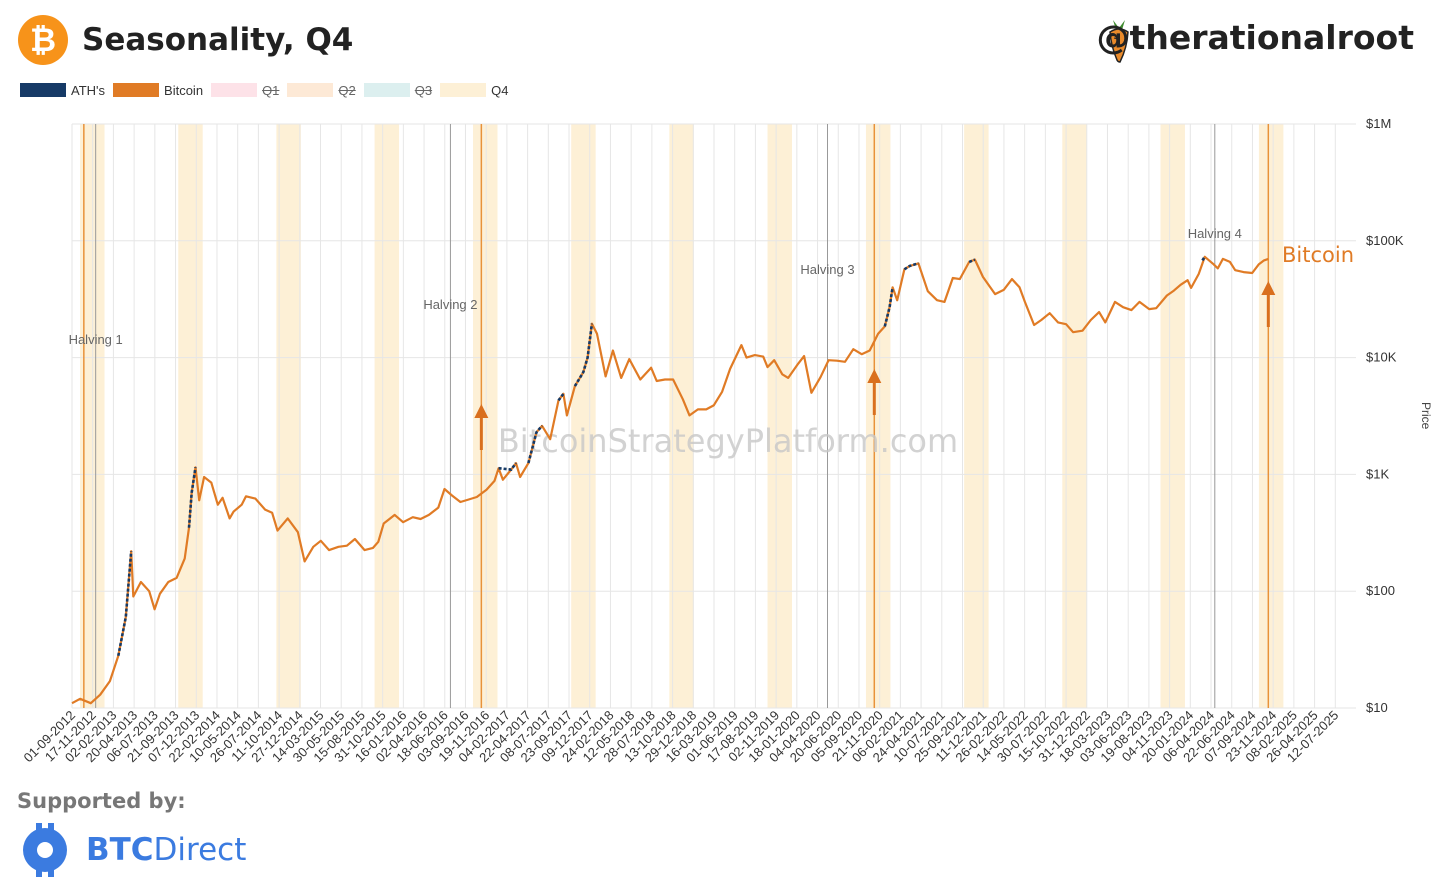  What do you see at coordinates (271, 90) in the screenshot?
I see `legend-label: Q1` at bounding box center [271, 90].